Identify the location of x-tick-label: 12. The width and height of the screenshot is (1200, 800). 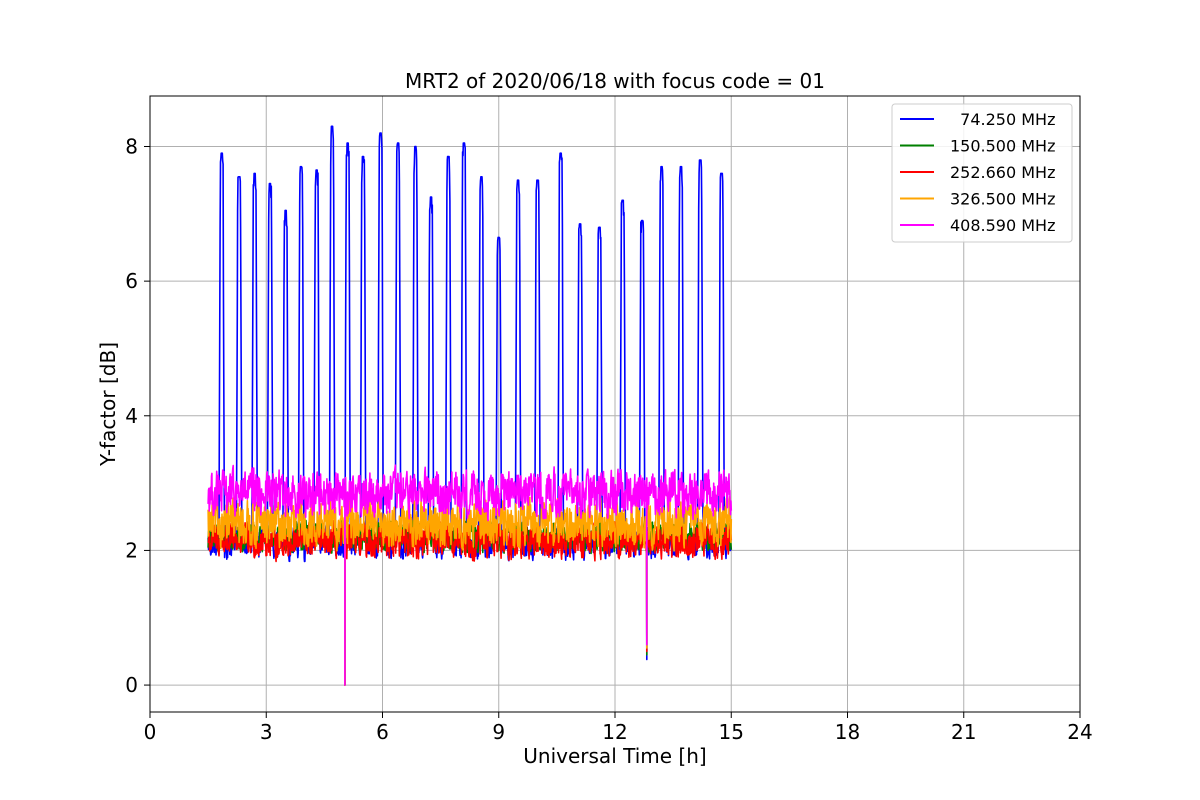
(614, 732).